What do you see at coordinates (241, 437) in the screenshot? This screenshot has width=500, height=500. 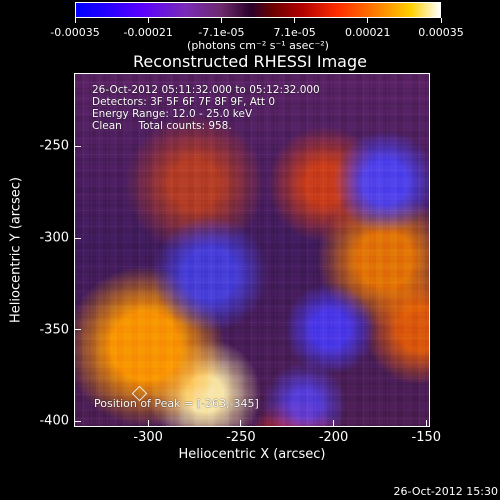 I see `x-axis-tick-label: -250` at bounding box center [241, 437].